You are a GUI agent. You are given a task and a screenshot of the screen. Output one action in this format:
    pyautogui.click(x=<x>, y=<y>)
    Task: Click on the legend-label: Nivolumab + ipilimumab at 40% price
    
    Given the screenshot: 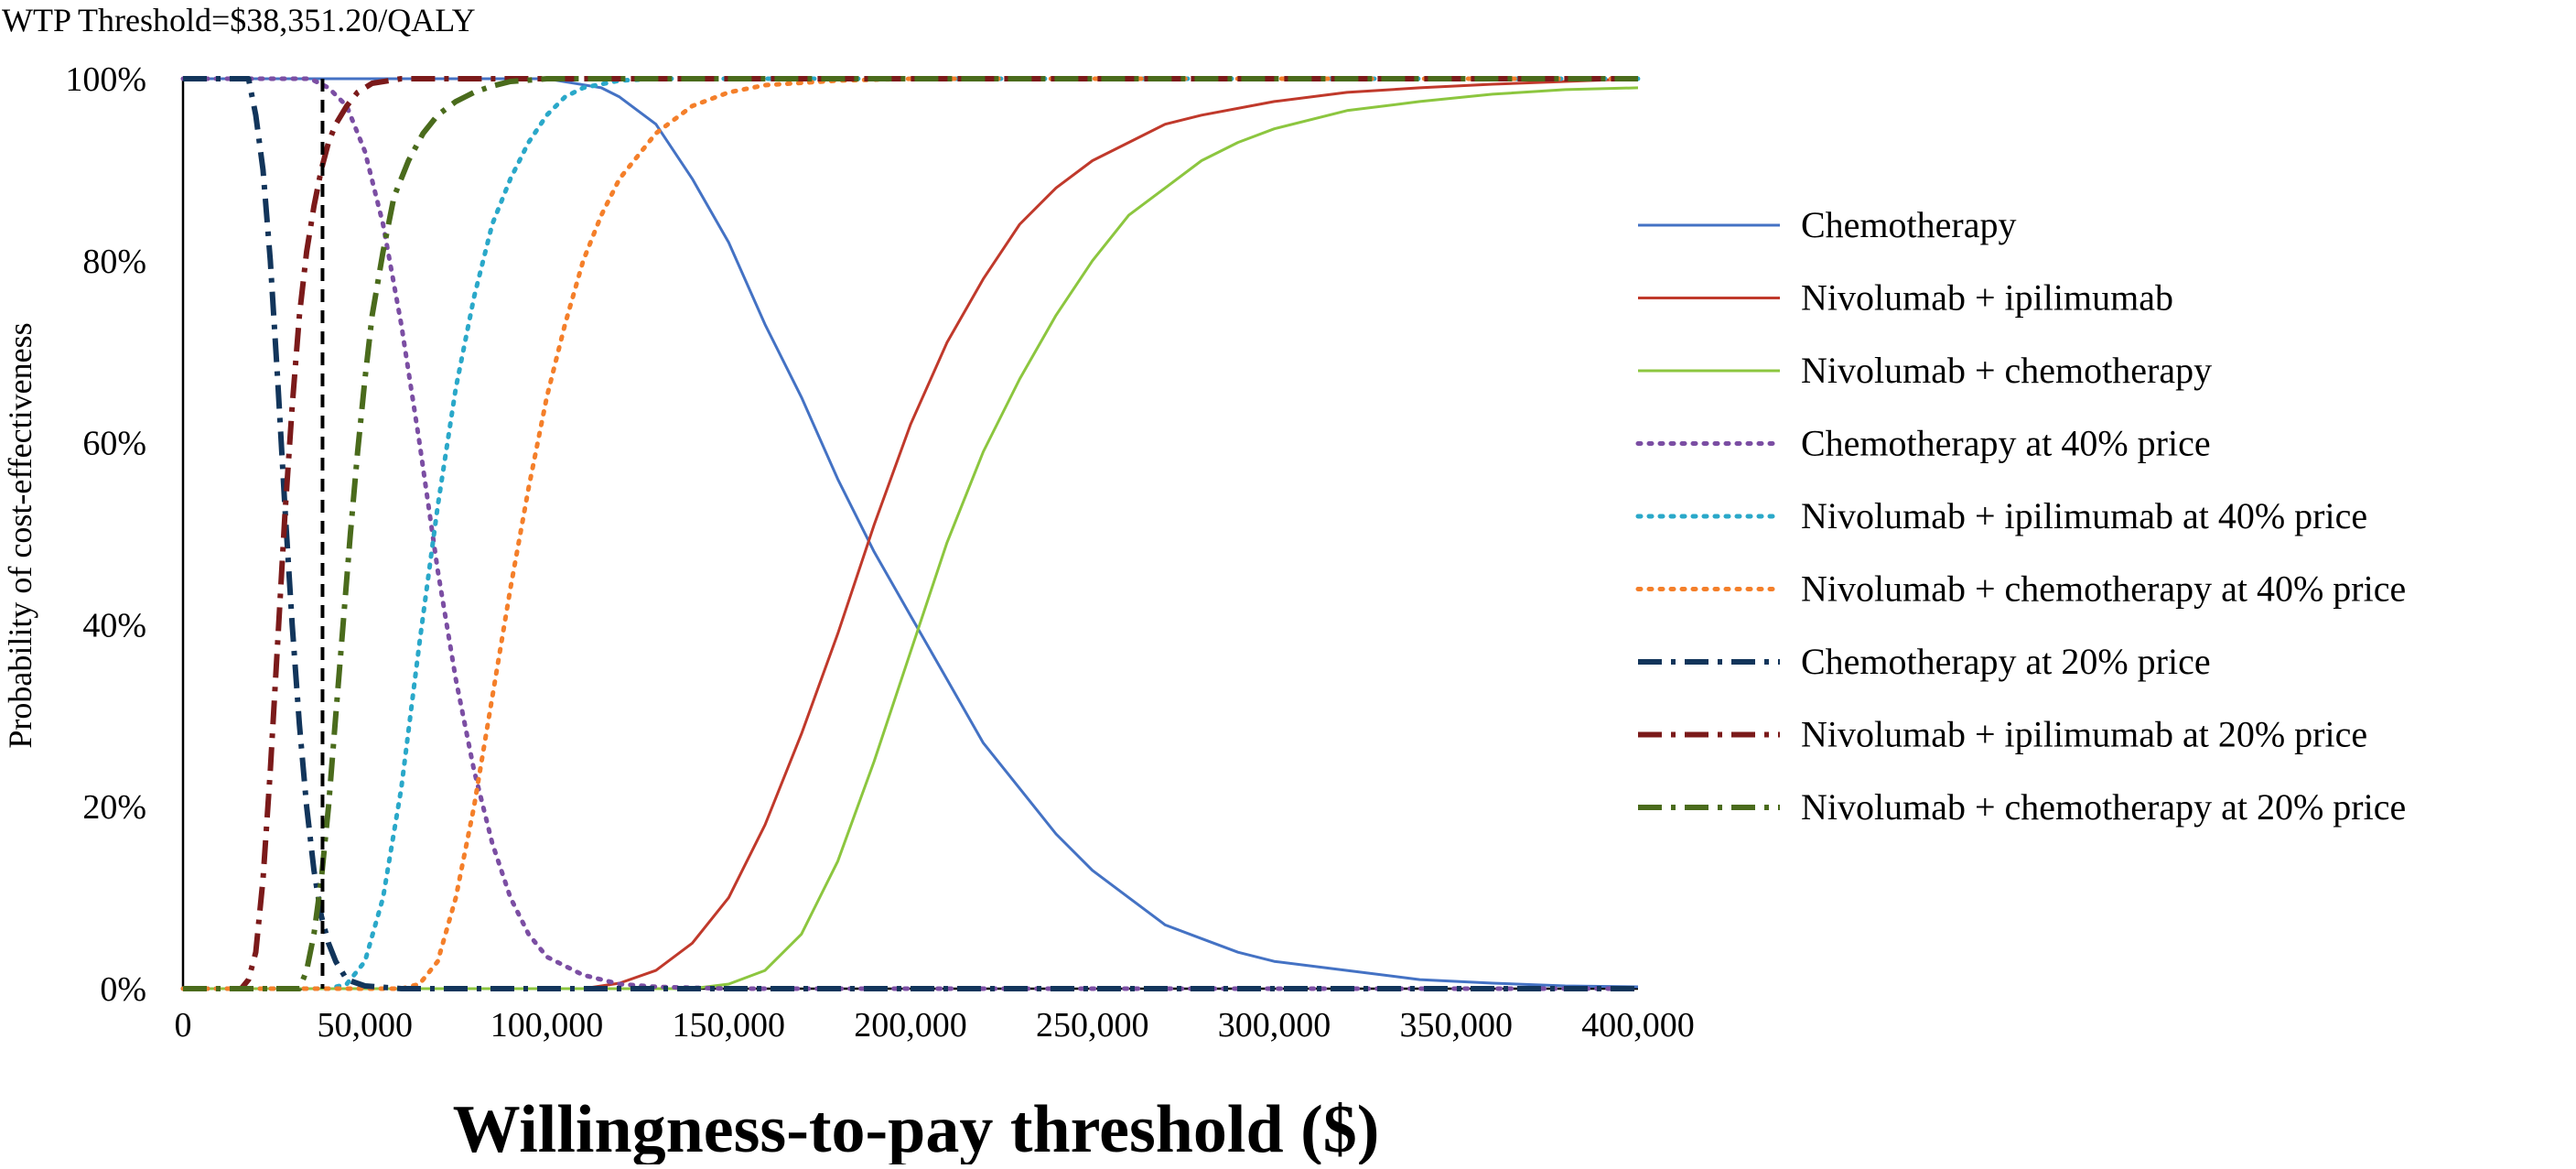 What is the action you would take?
    pyautogui.click(x=2084, y=515)
    